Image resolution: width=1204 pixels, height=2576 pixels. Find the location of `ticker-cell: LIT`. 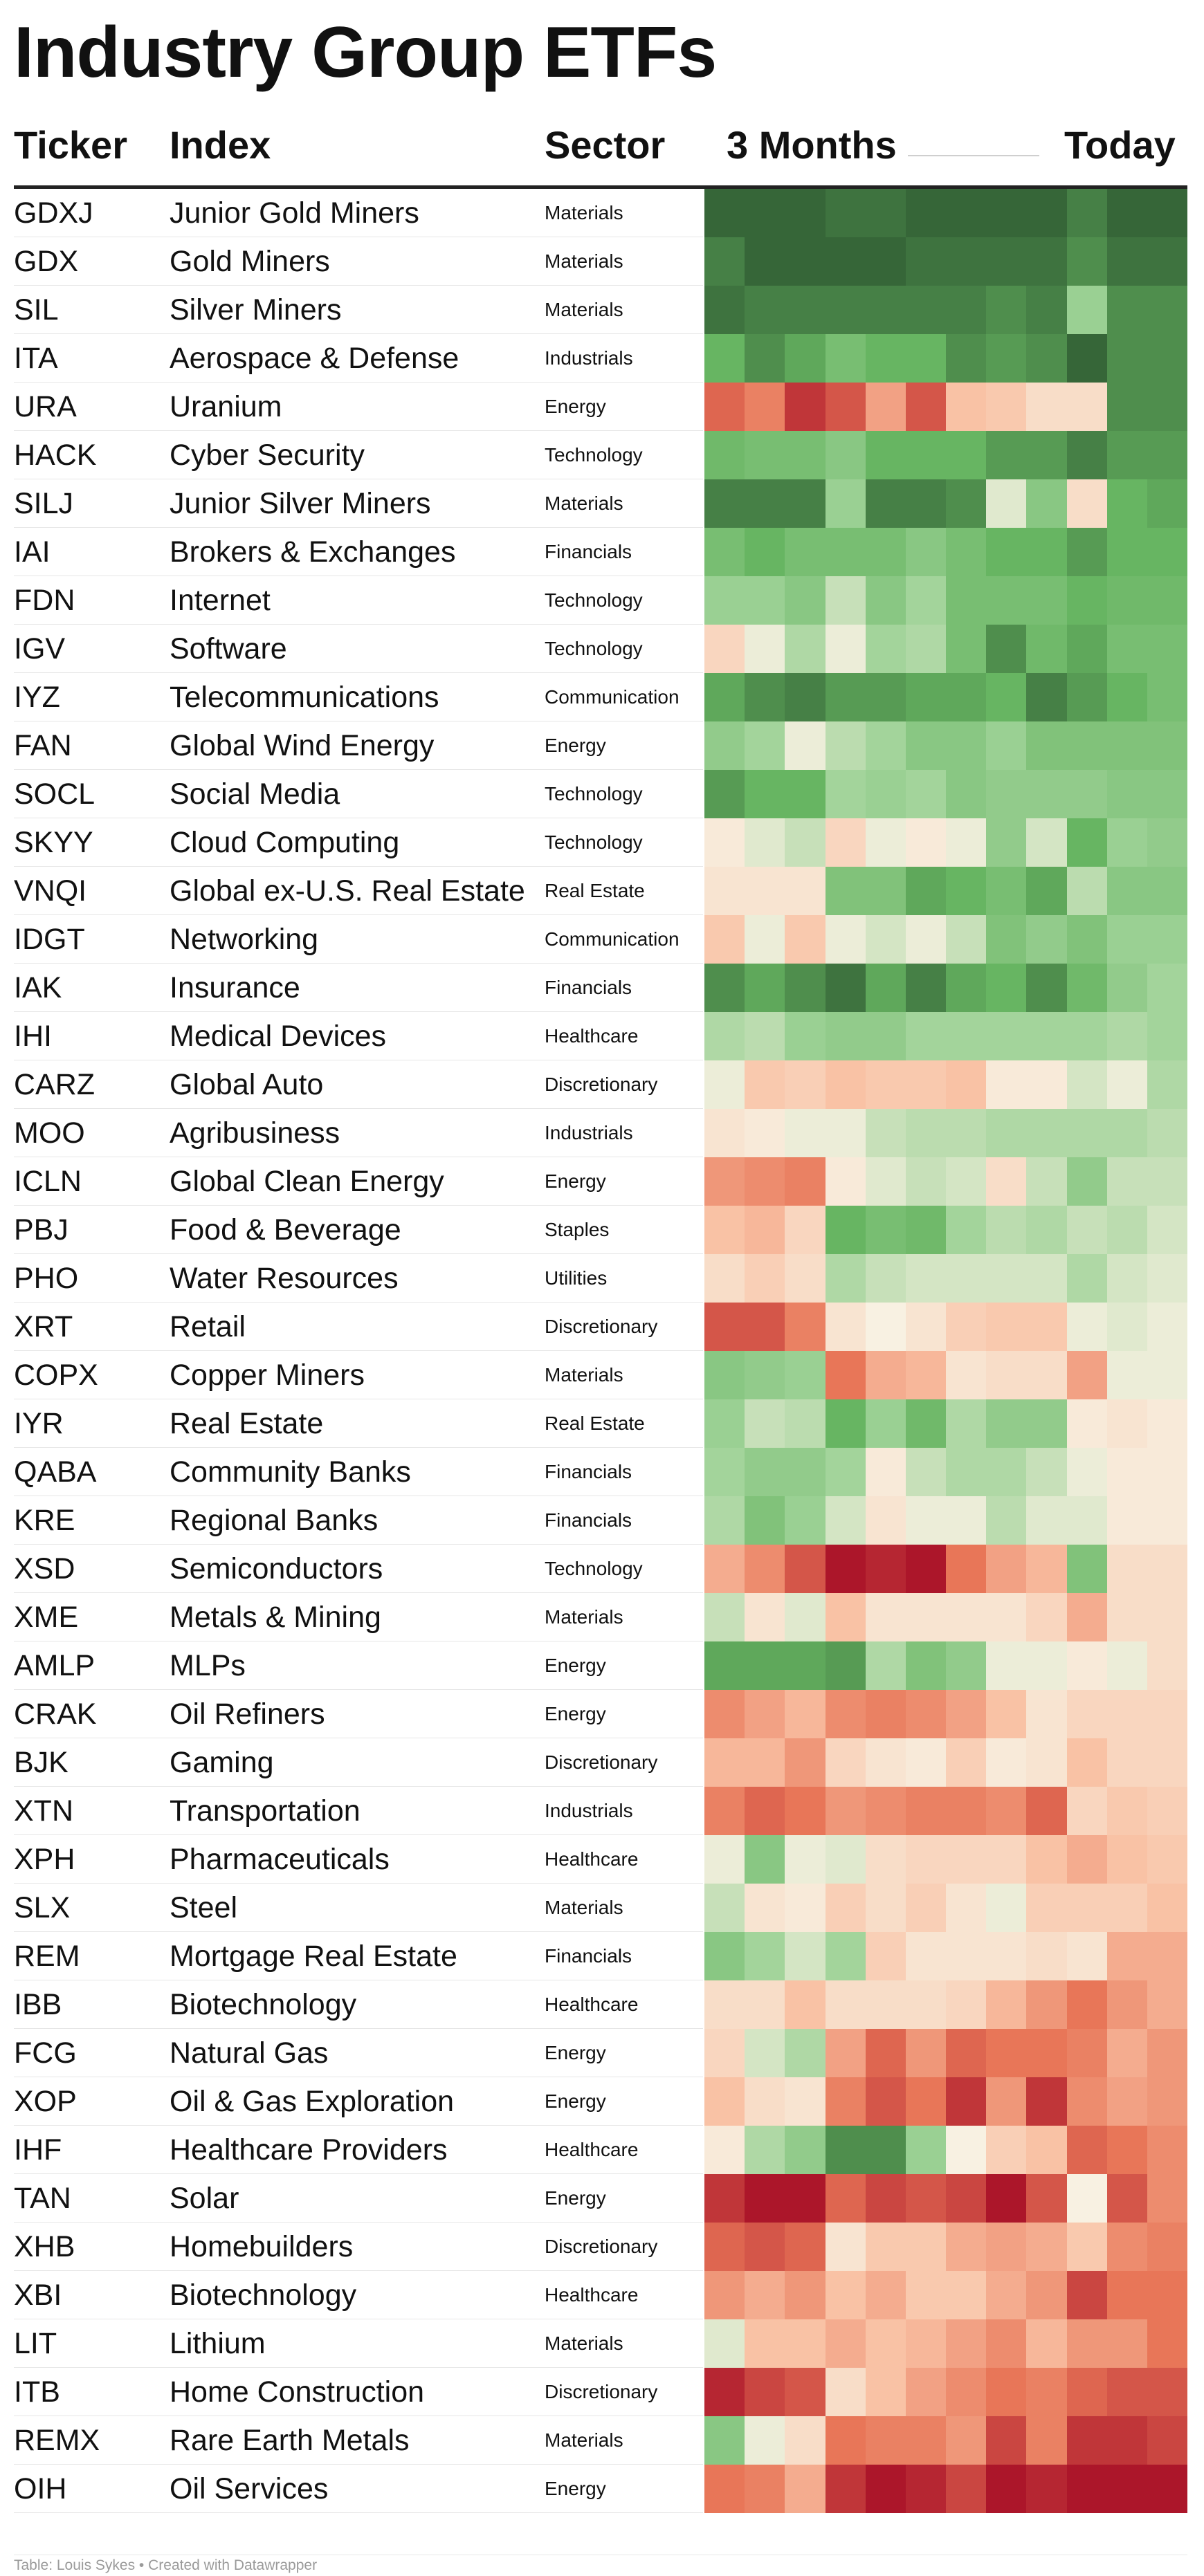

ticker-cell: LIT is located at coordinates (35, 2343).